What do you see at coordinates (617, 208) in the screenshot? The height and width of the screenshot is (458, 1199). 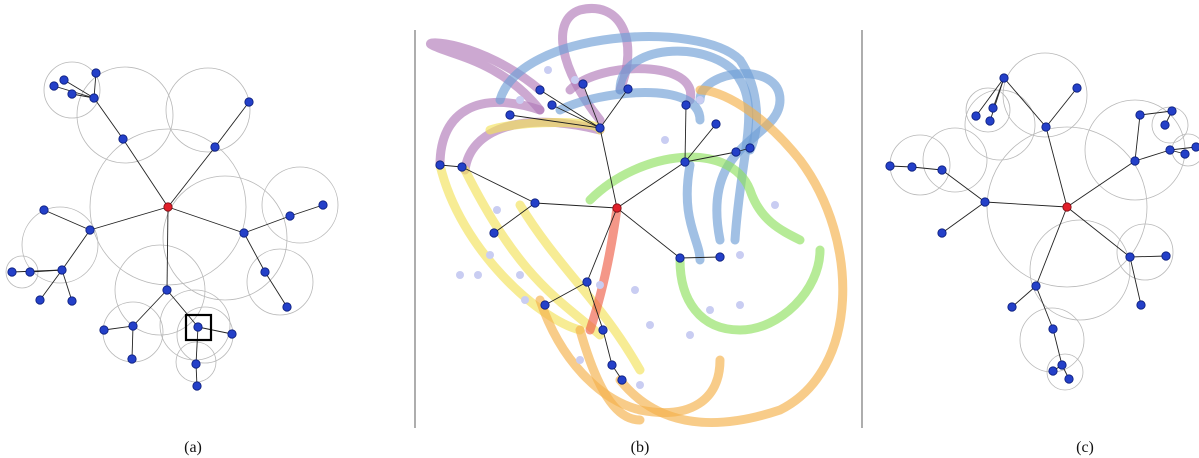 I see `b-root-node` at bounding box center [617, 208].